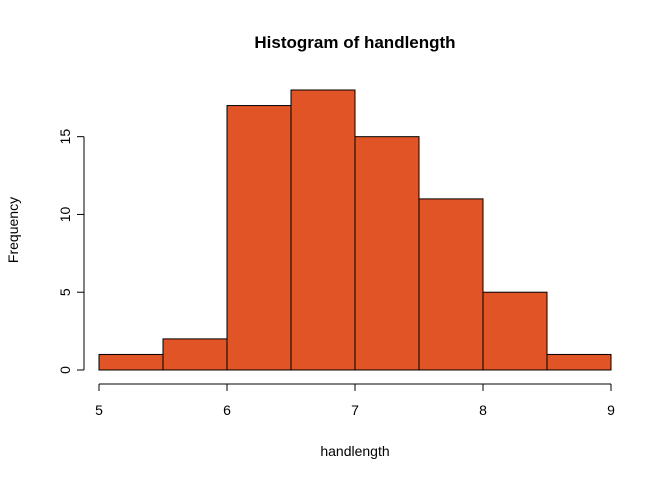 The height and width of the screenshot is (480, 672). Describe the element at coordinates (611, 410) in the screenshot. I see `x-tick-label-4: 9` at that location.